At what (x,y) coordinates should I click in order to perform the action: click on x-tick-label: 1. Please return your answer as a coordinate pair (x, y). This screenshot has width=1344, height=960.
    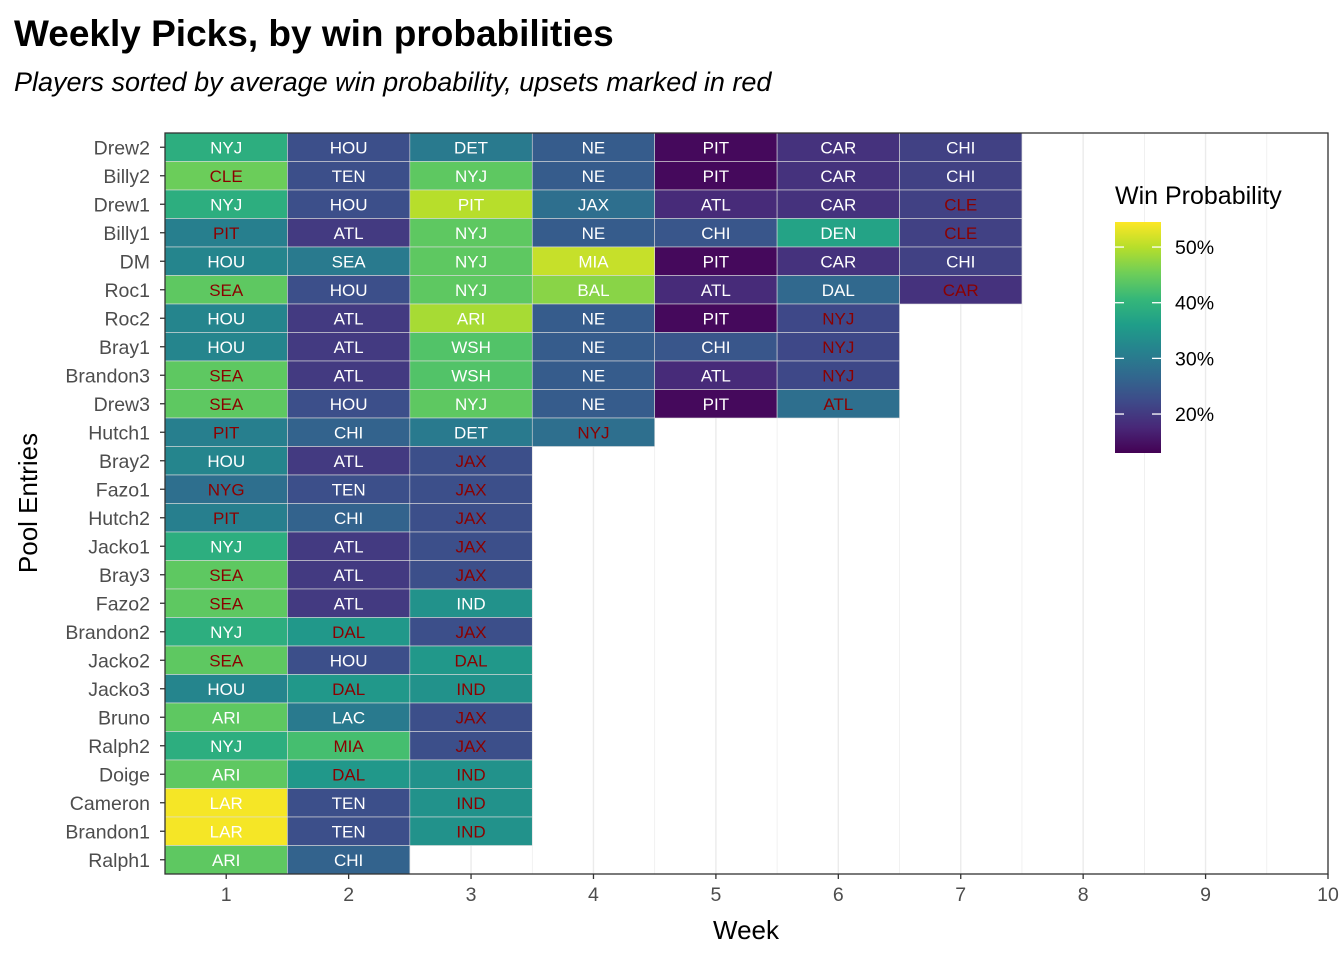
    Looking at the image, I should click on (226, 895).